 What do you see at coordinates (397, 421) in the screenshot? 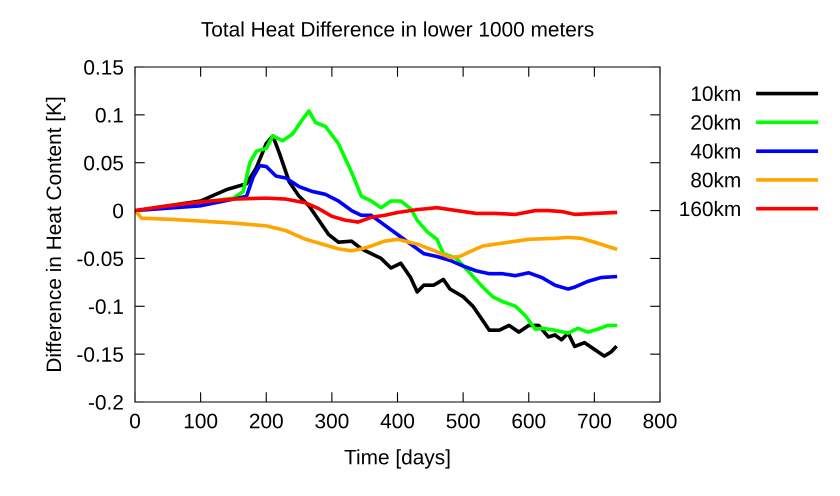
I see `x-tick-label: 400` at bounding box center [397, 421].